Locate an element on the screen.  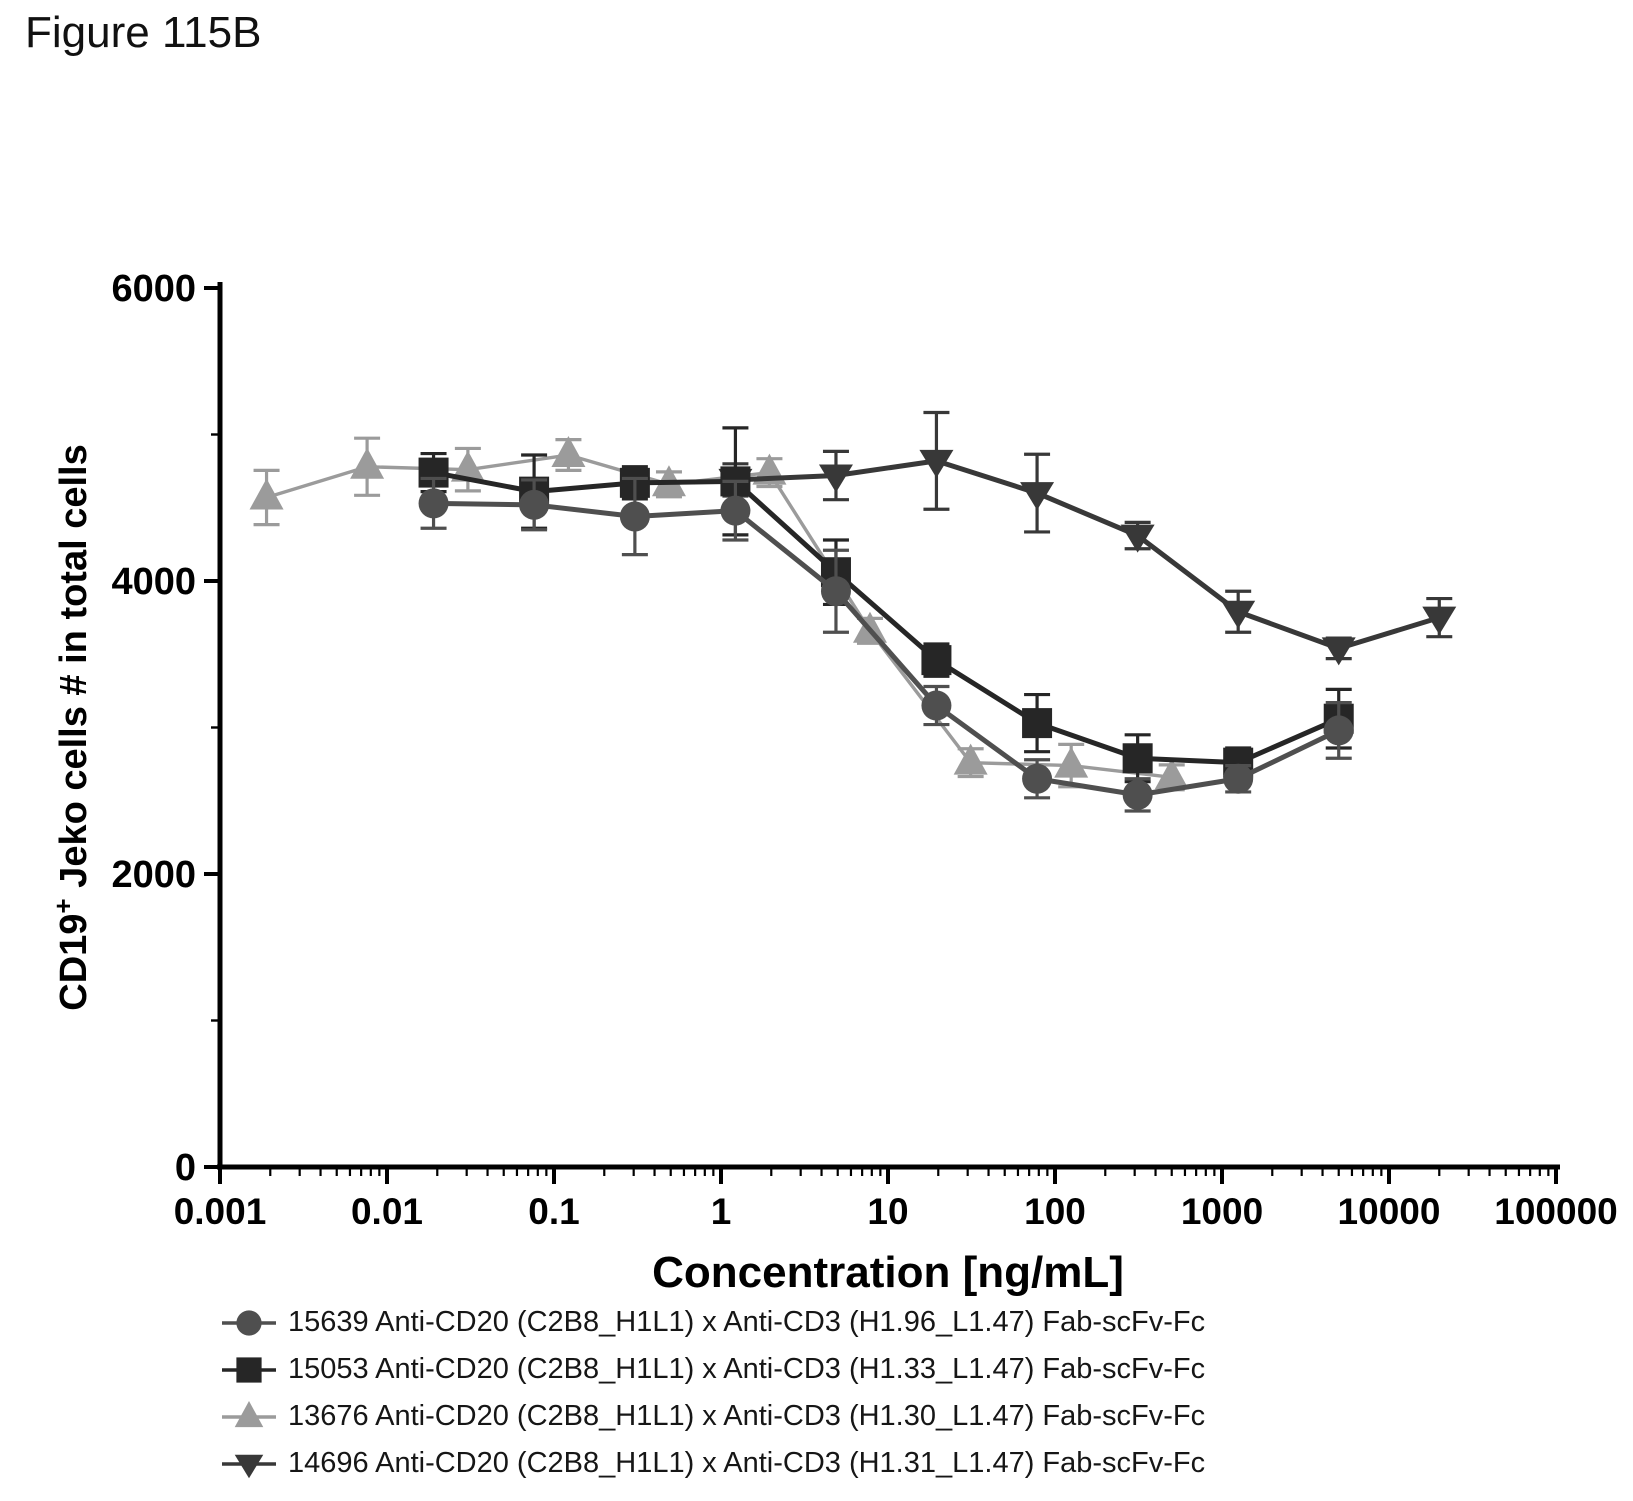
figure-title: Figure 115B is located at coordinates (143, 32).